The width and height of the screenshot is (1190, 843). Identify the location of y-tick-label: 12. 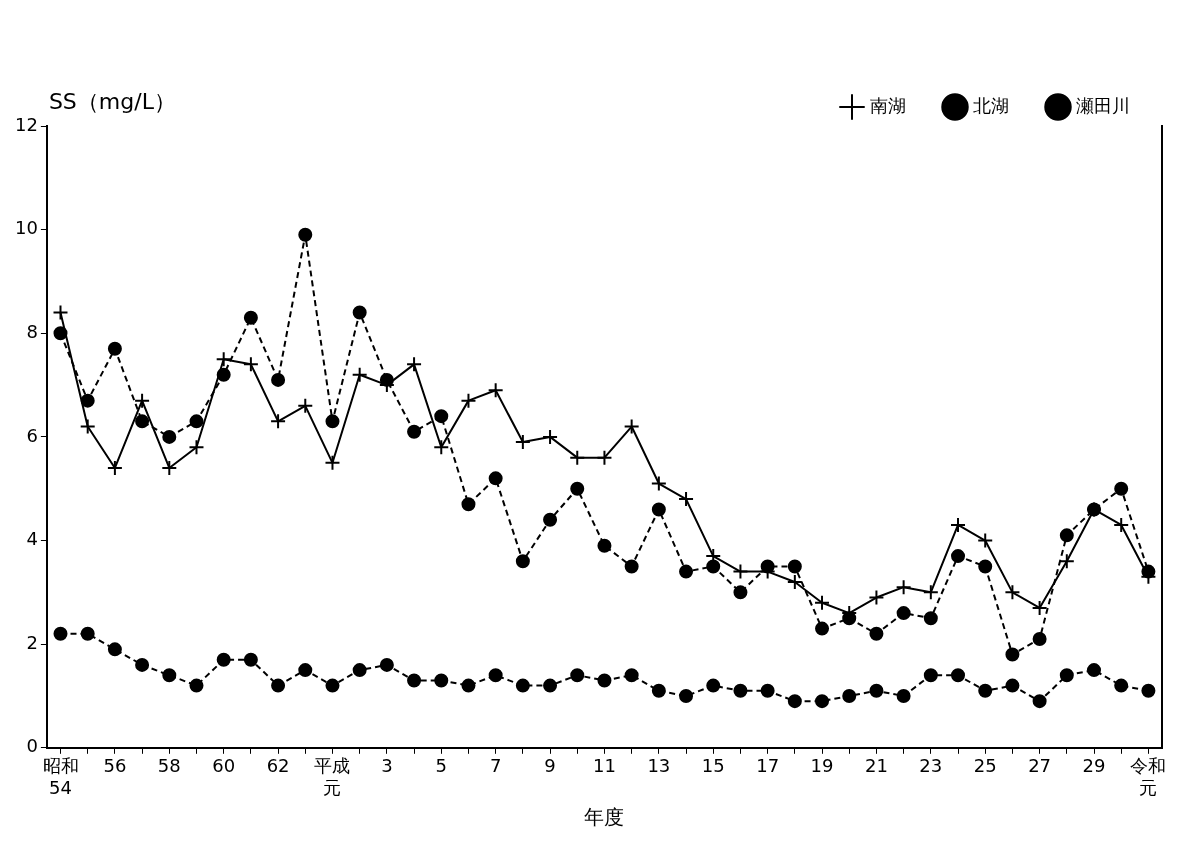
(26, 124).